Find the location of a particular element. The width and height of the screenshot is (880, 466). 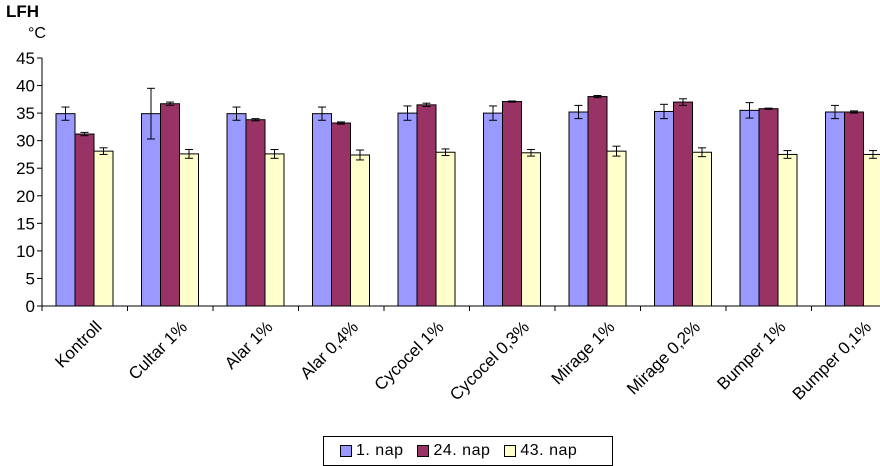

x-category-label: Kontroll is located at coordinates (78, 344).